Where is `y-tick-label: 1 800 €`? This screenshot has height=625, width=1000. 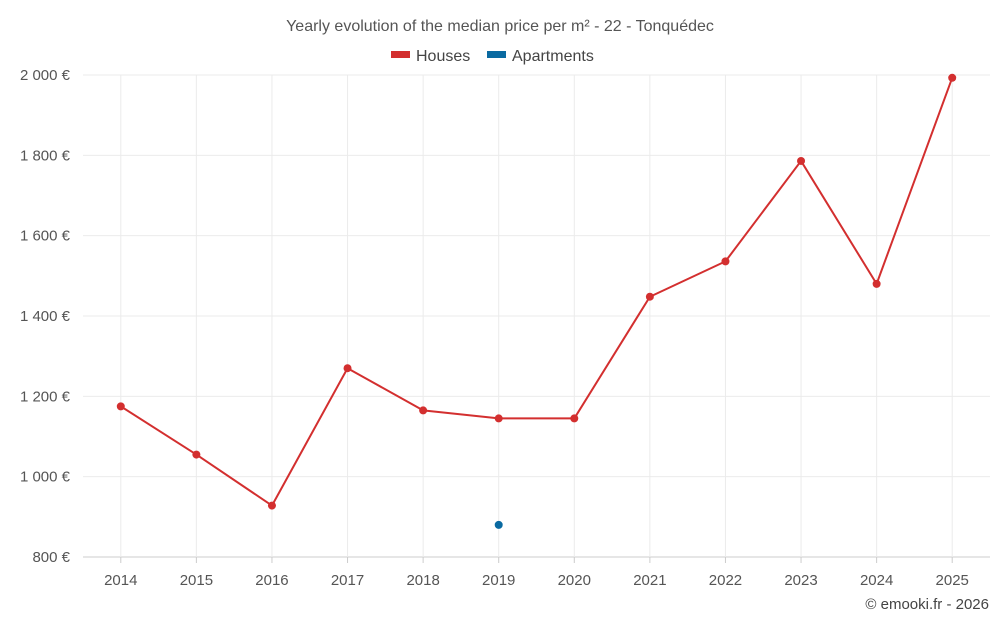 y-tick-label: 1 800 € is located at coordinates (45, 155).